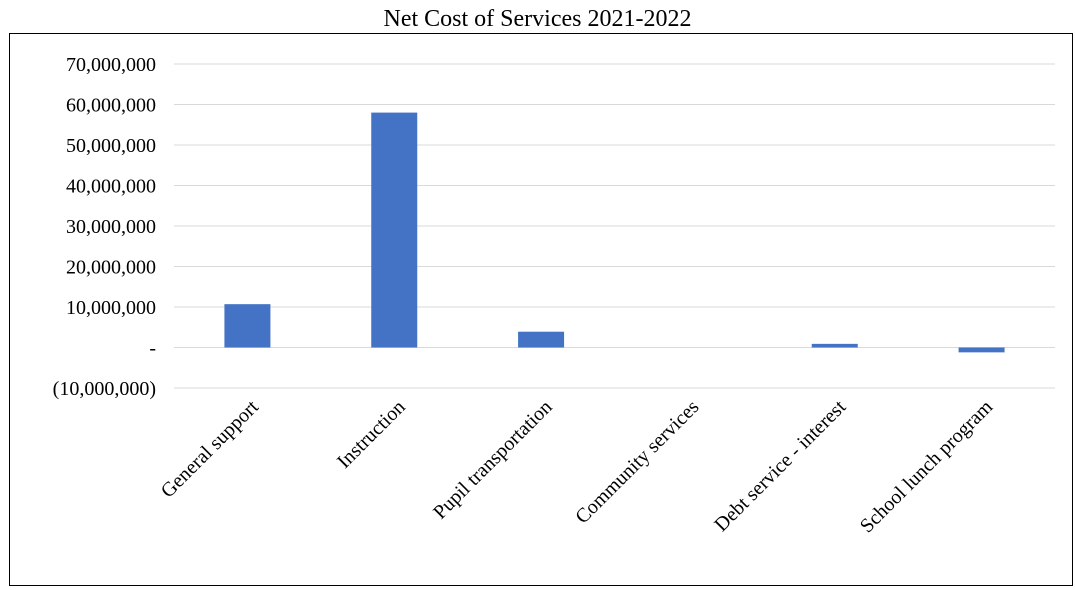 The height and width of the screenshot is (590, 1075). Describe the element at coordinates (111, 227) in the screenshot. I see `y-tick-label: 30,000,000` at that location.